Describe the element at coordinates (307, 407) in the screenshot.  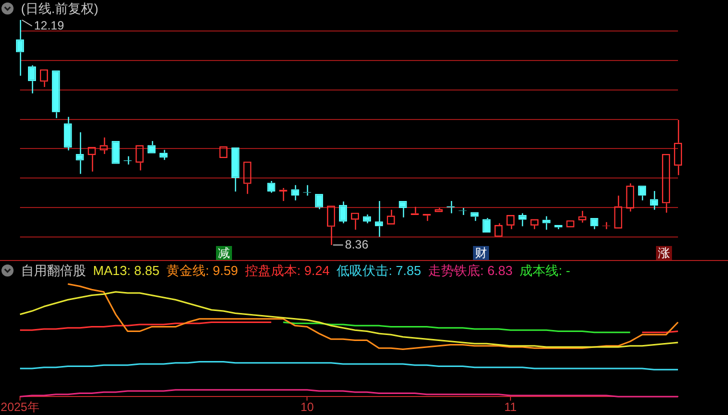
I see `x-tick-label: 10` at that location.